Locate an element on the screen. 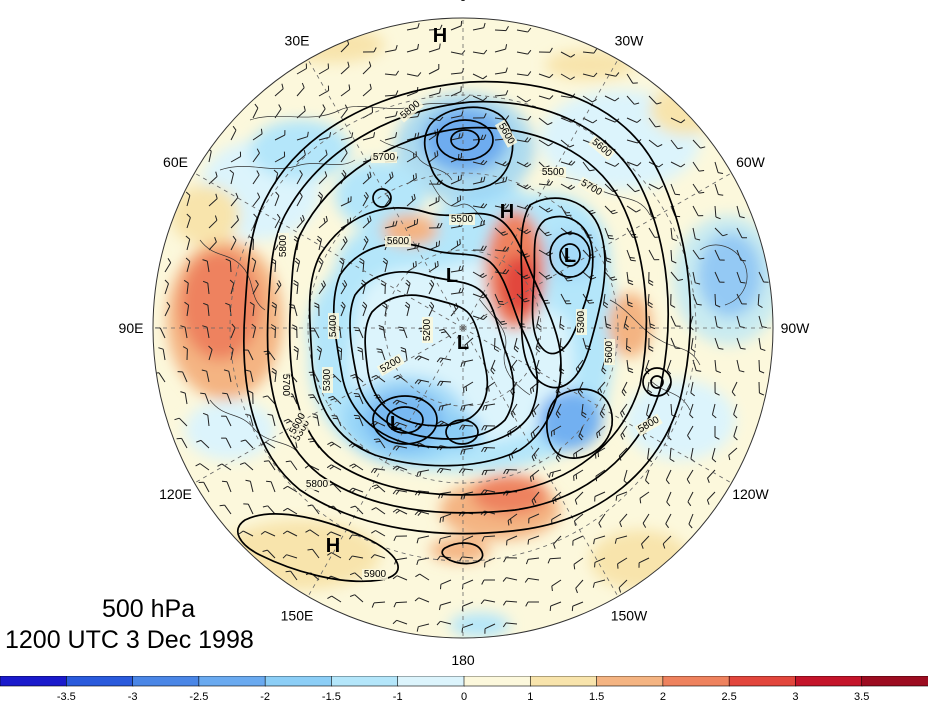 The width and height of the screenshot is (928, 702). colorbar-tick-5: -1 is located at coordinates (398, 696).